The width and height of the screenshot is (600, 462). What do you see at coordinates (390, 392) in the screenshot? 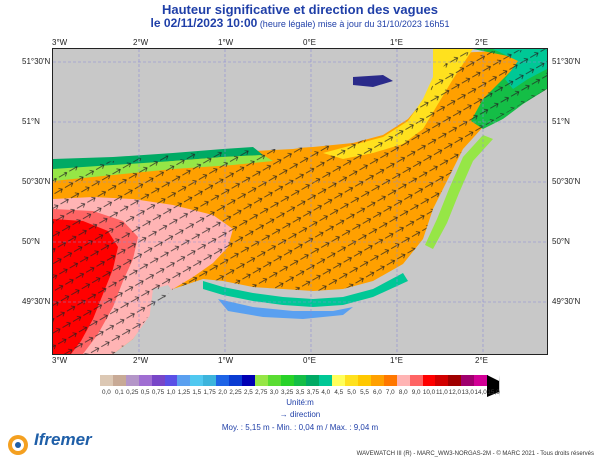
I see `legend-value: 7,0` at bounding box center [390, 392].